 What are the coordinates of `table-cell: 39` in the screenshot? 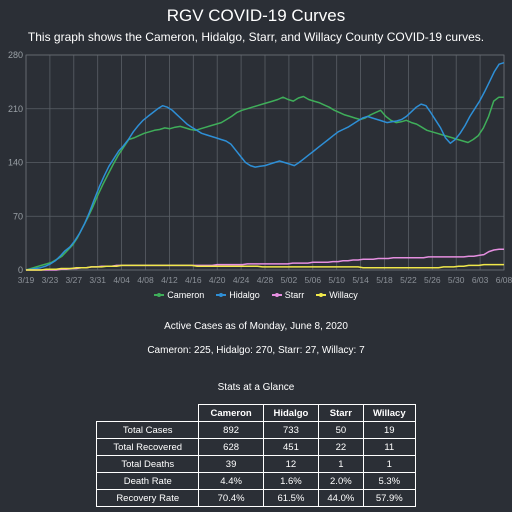 It's located at (231, 464).